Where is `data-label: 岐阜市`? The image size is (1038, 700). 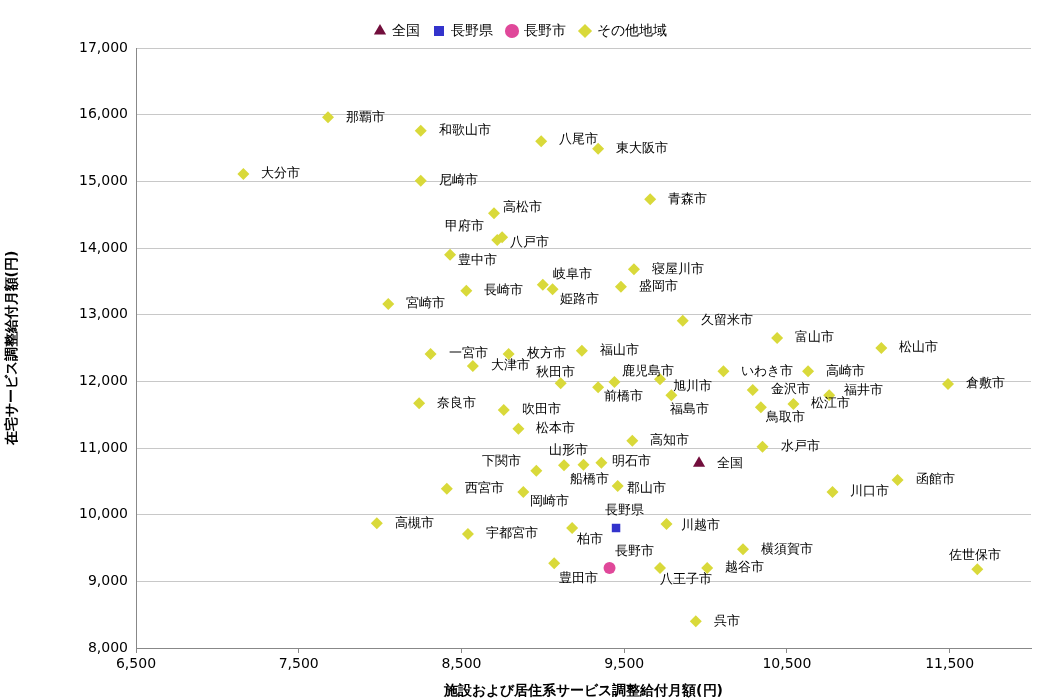
data-label: 岐阜市 is located at coordinates (572, 274).